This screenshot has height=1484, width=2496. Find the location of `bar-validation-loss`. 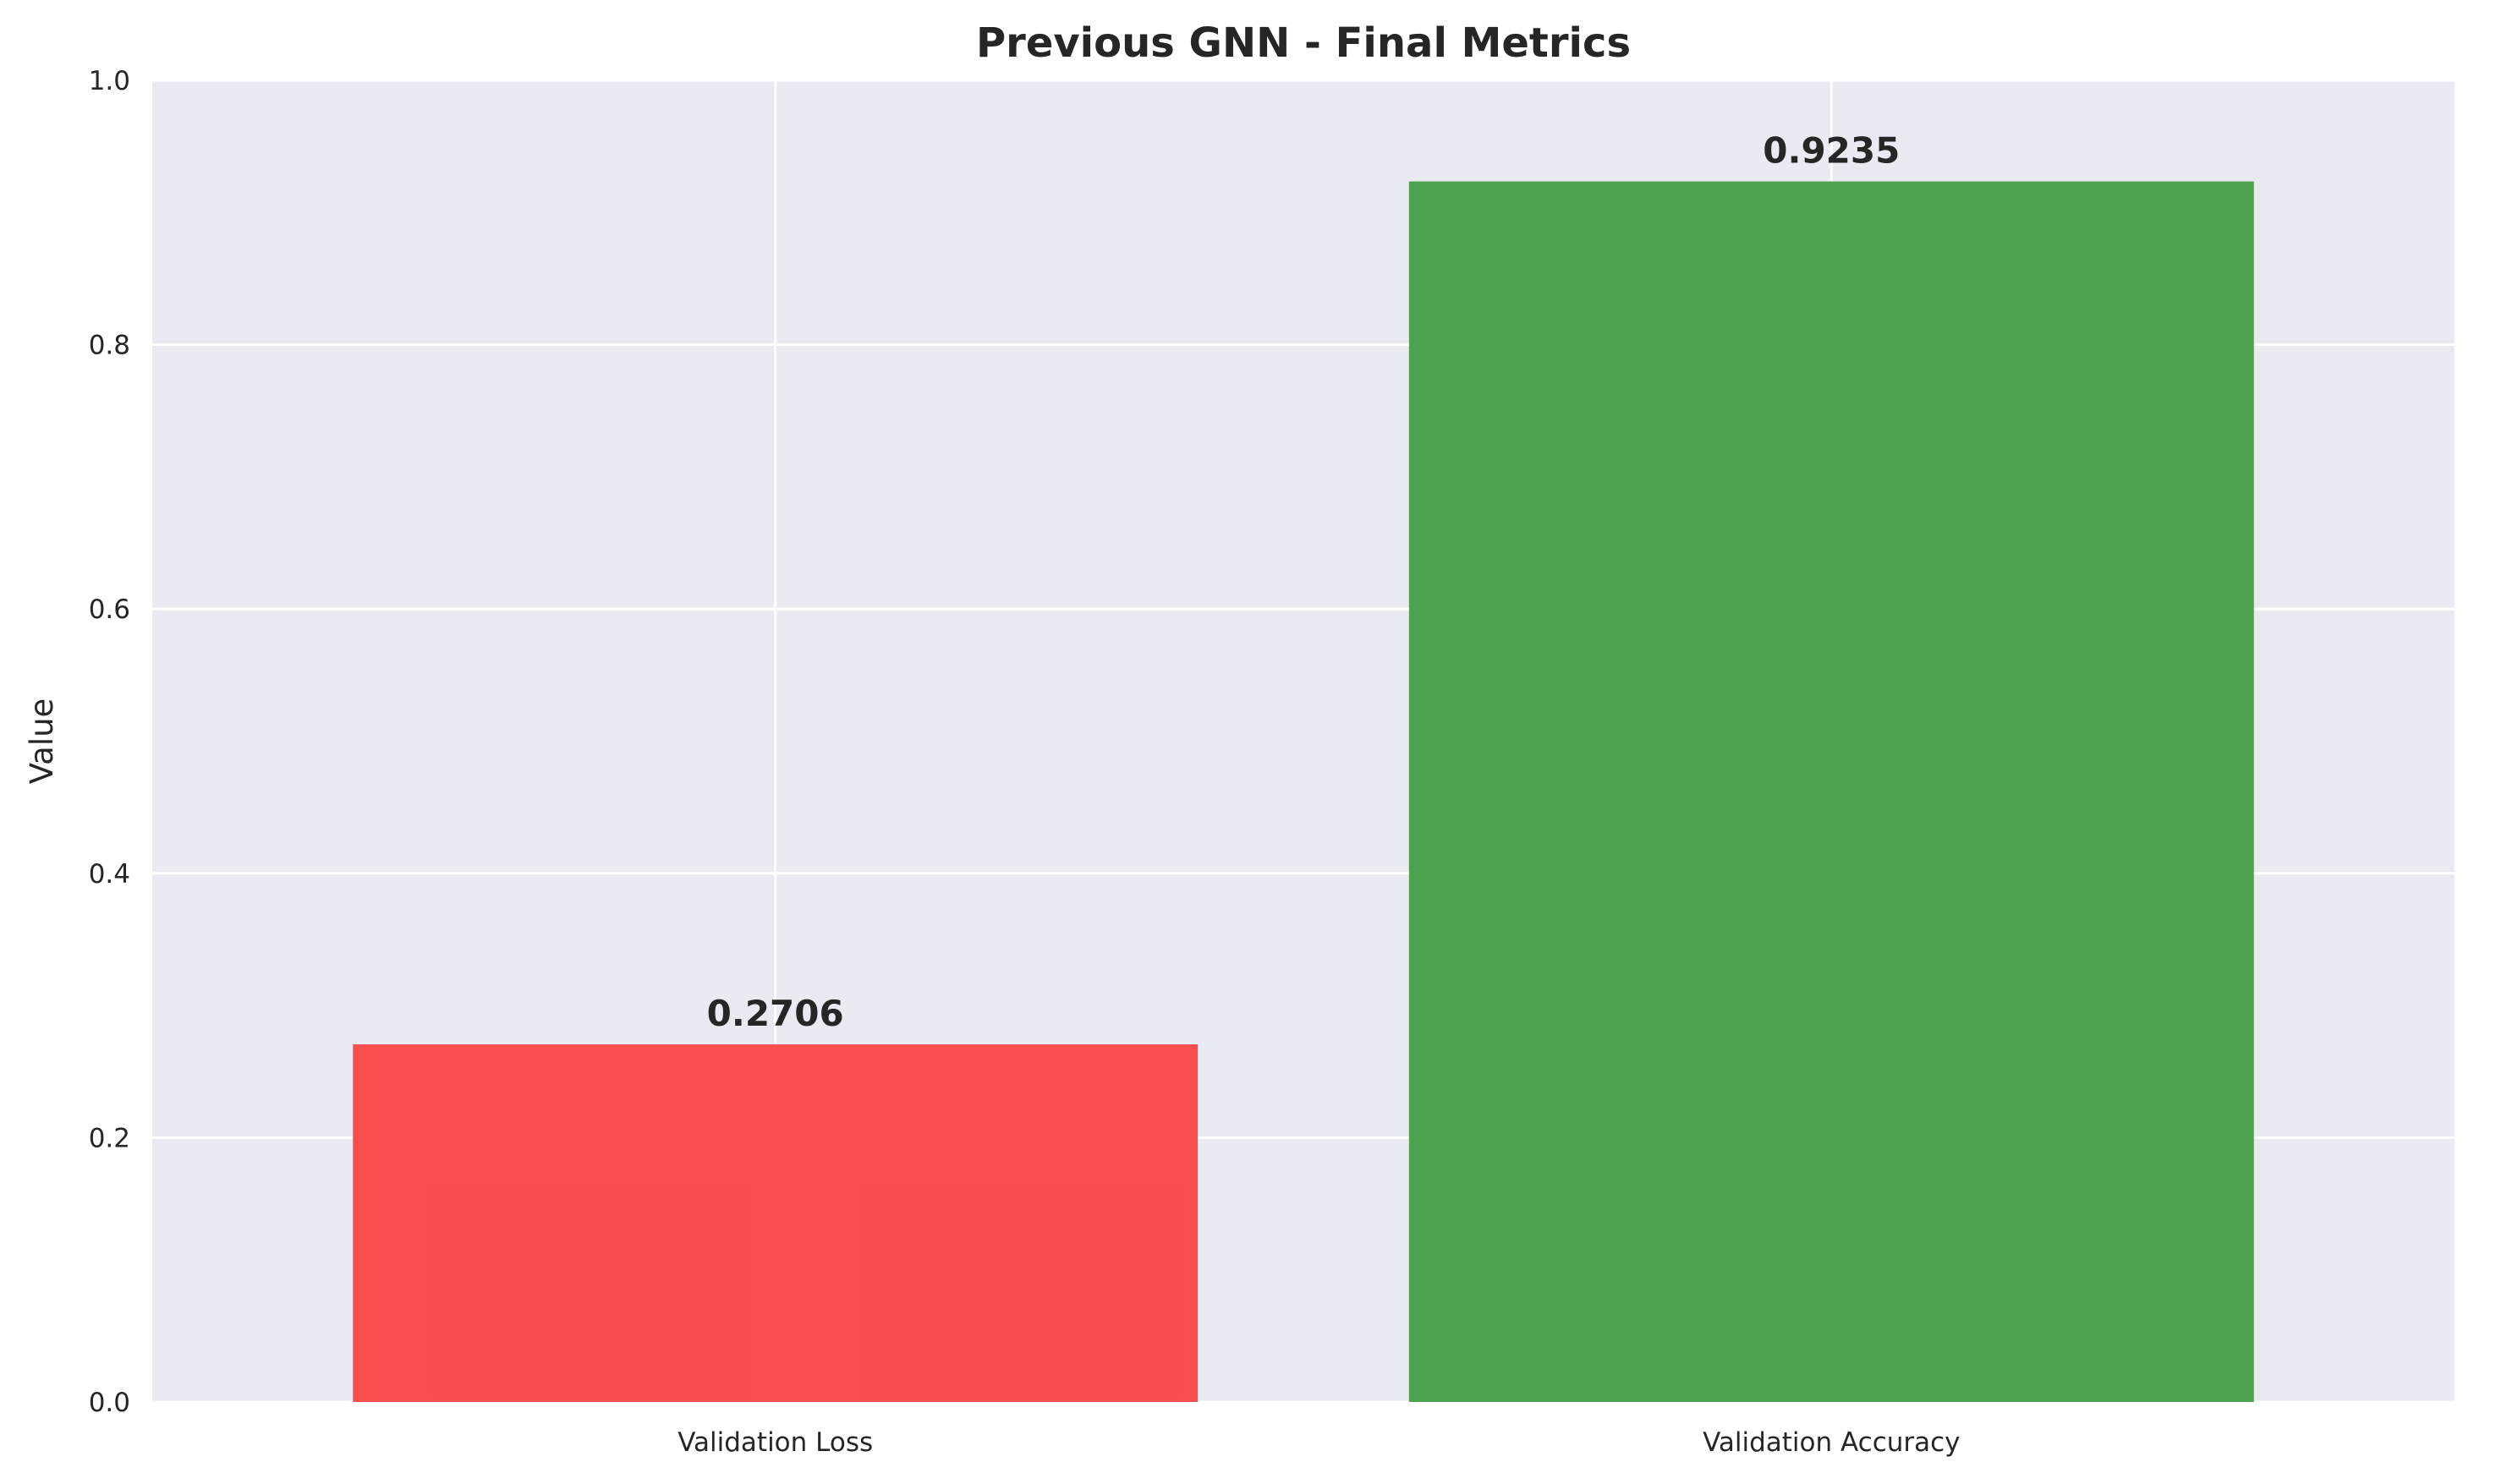

bar-validation-loss is located at coordinates (776, 1223).